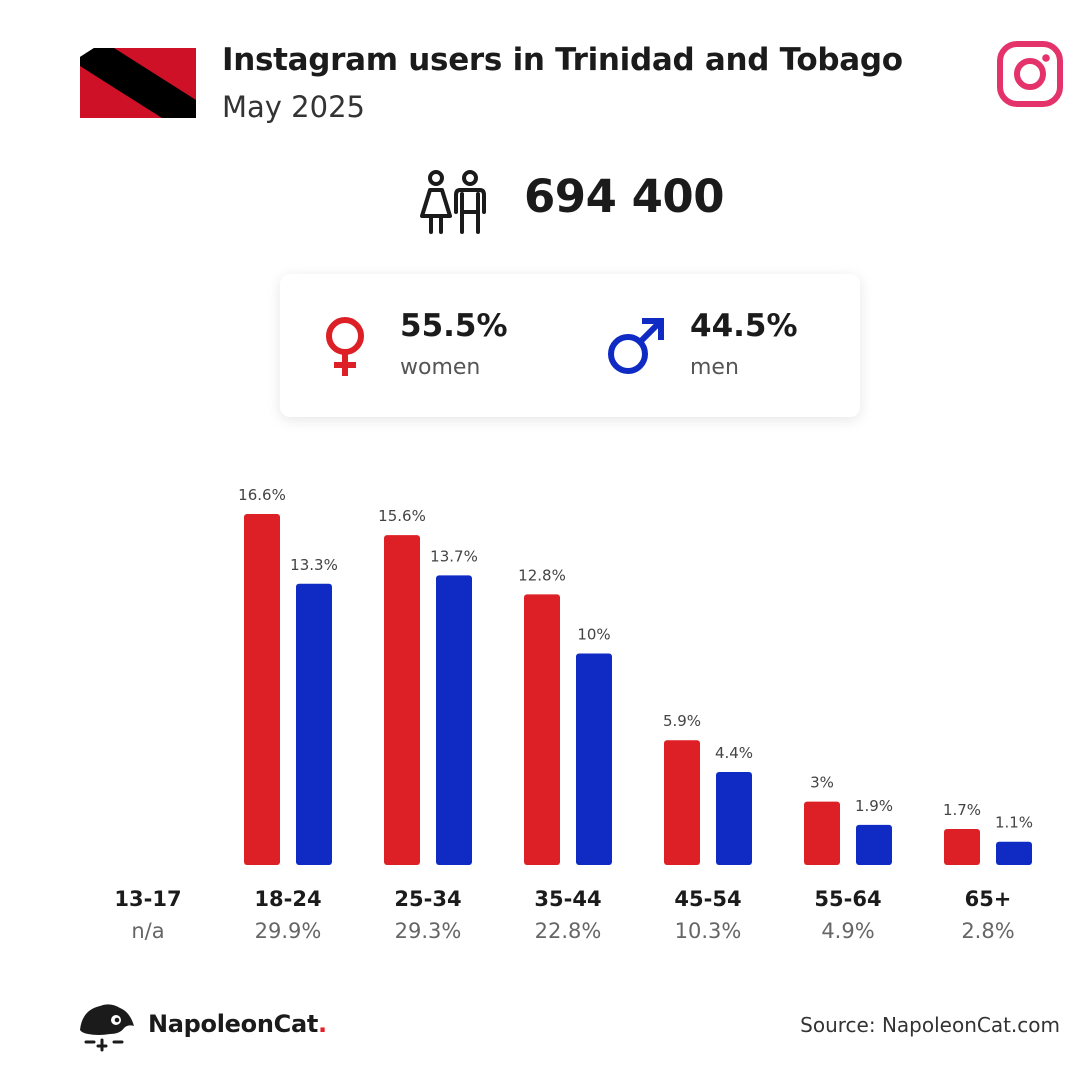 This screenshot has height=1080, width=1080. I want to click on bar-value-label: 10%, so click(593, 635).